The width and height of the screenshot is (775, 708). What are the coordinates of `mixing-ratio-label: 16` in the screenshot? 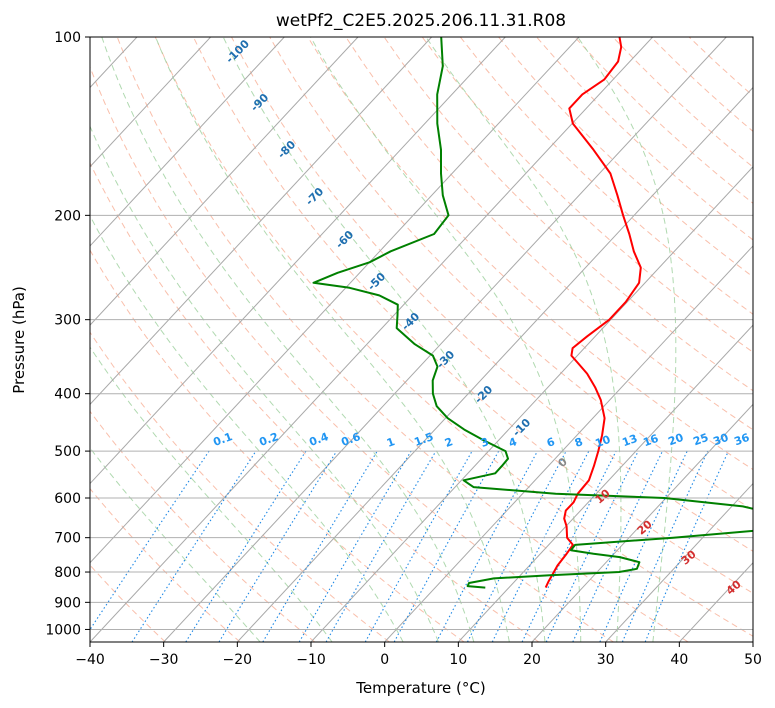 It's located at (650, 441).